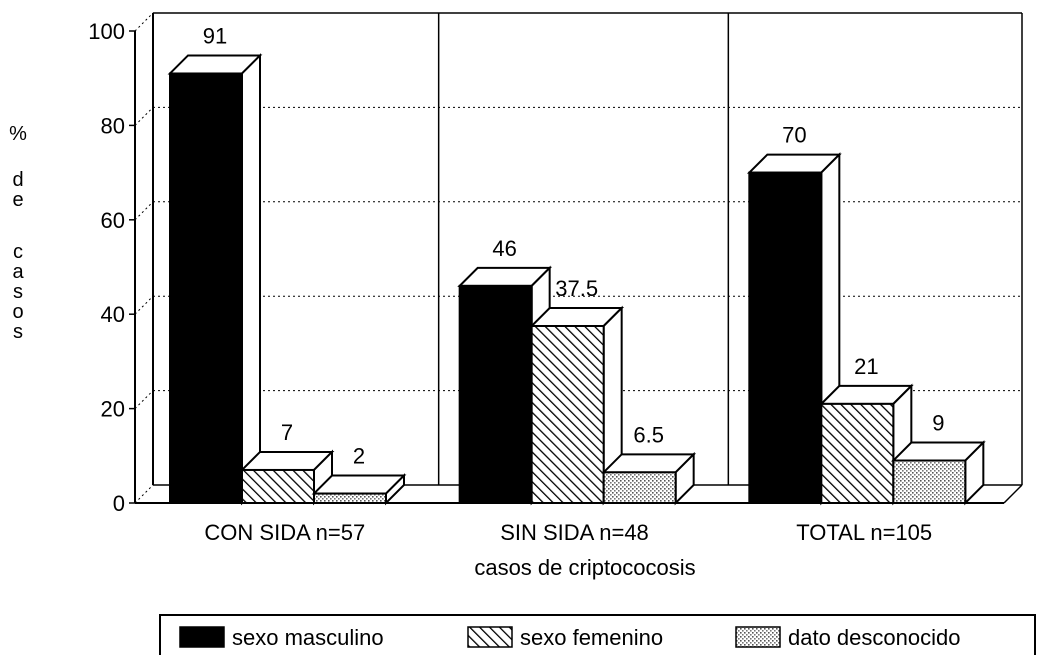 The width and height of the screenshot is (1050, 660). I want to click on legend-label: dato desconocido, so click(874, 637).